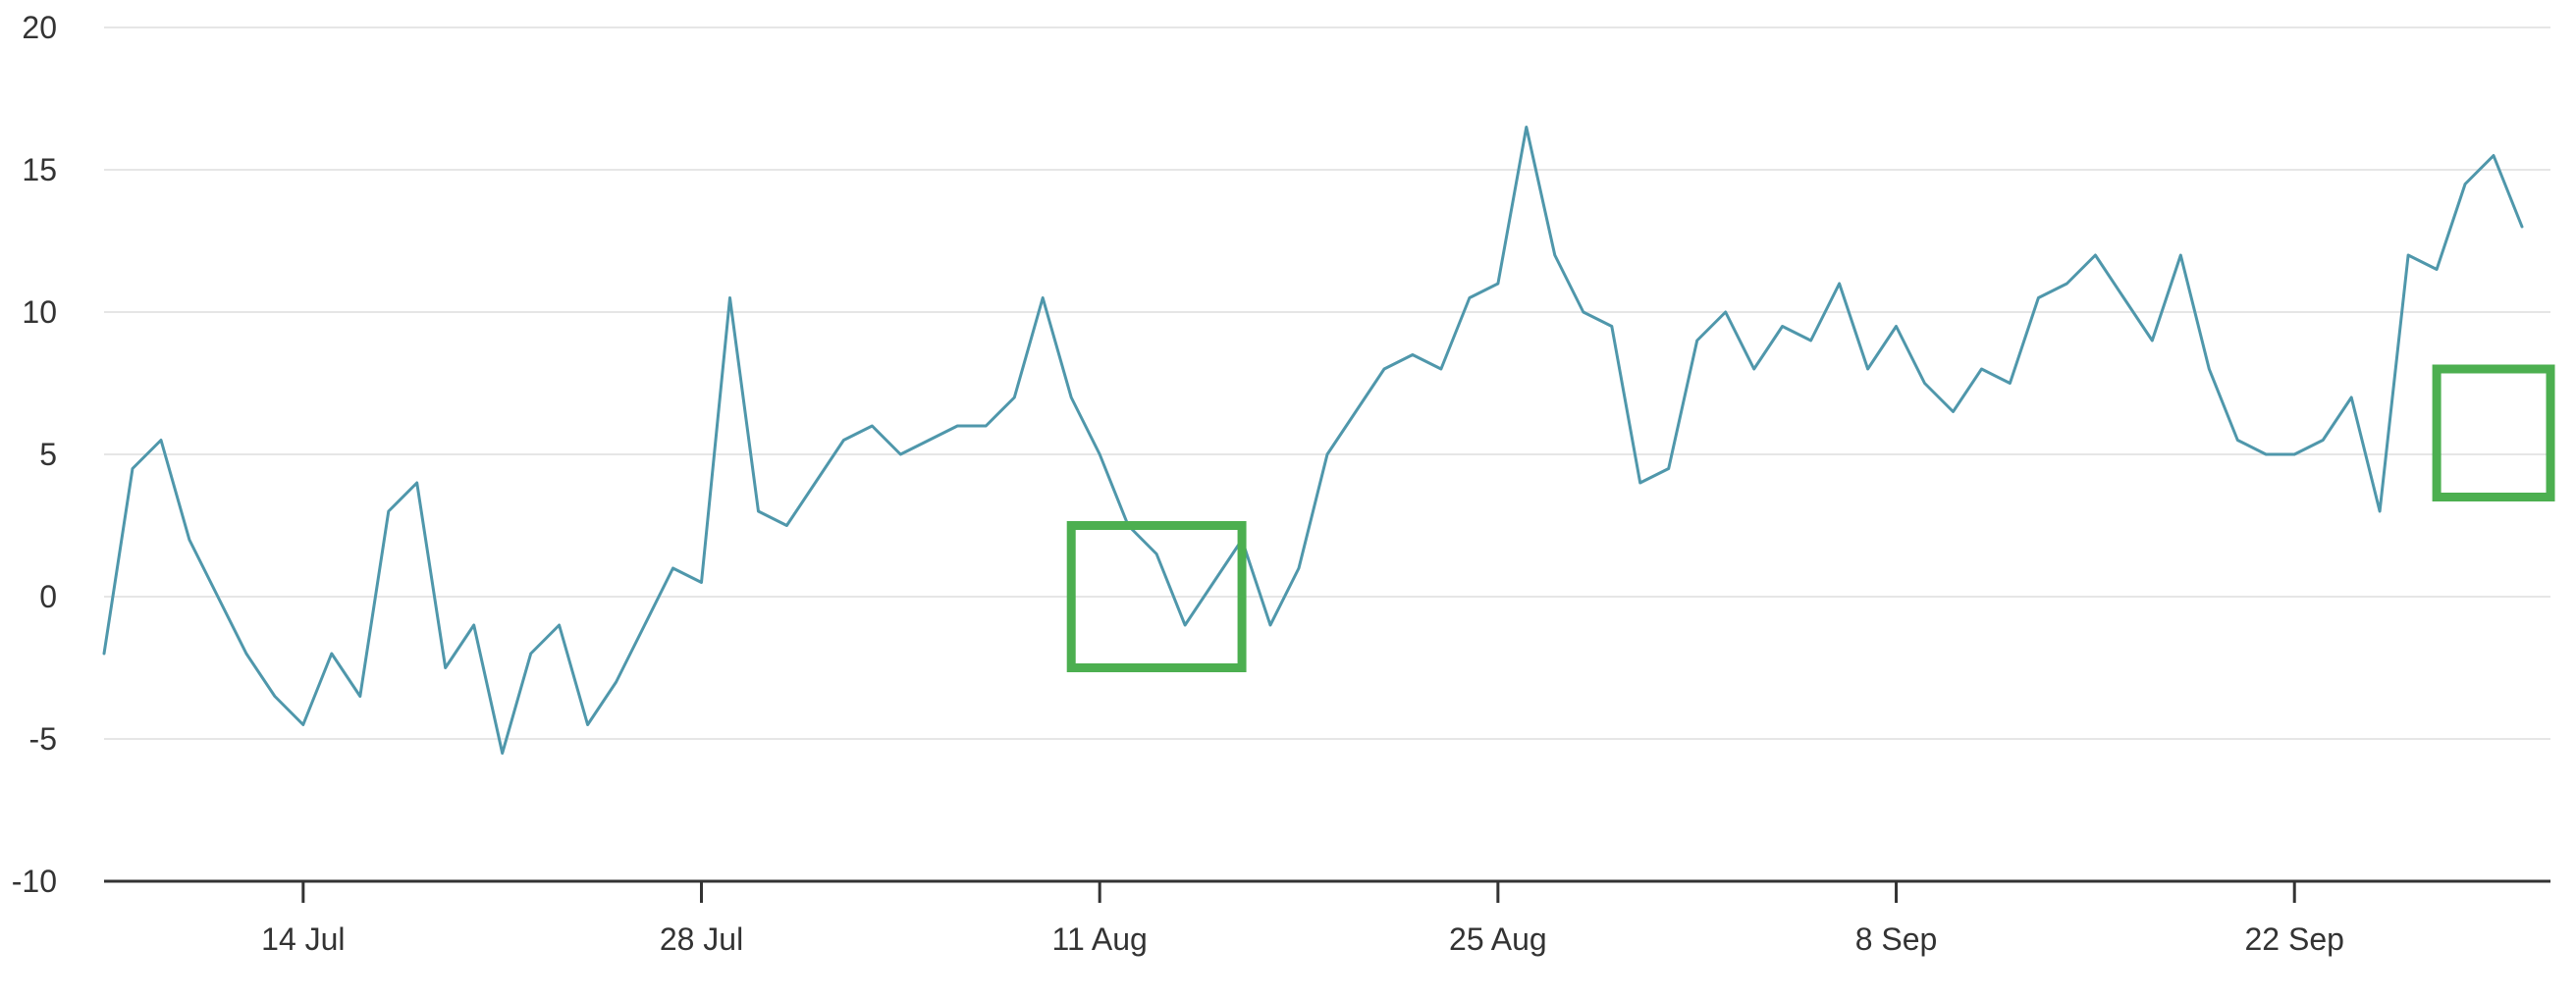  Describe the element at coordinates (39, 169) in the screenshot. I see `y-tick-label: 15` at that location.